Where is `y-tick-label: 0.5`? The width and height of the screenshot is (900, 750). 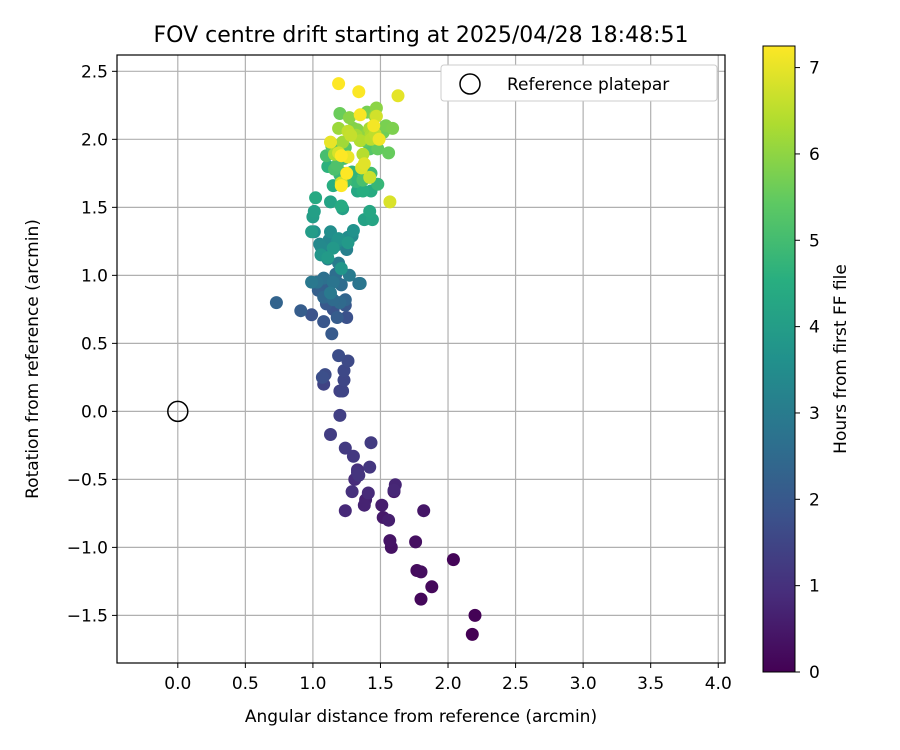
y-tick-label: 0.5 is located at coordinates (94, 344).